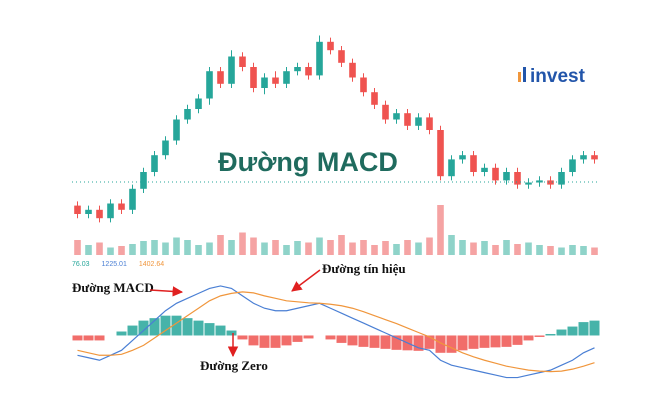  What do you see at coordinates (234, 365) in the screenshot?
I see `annotation: Đường Zero` at bounding box center [234, 365].